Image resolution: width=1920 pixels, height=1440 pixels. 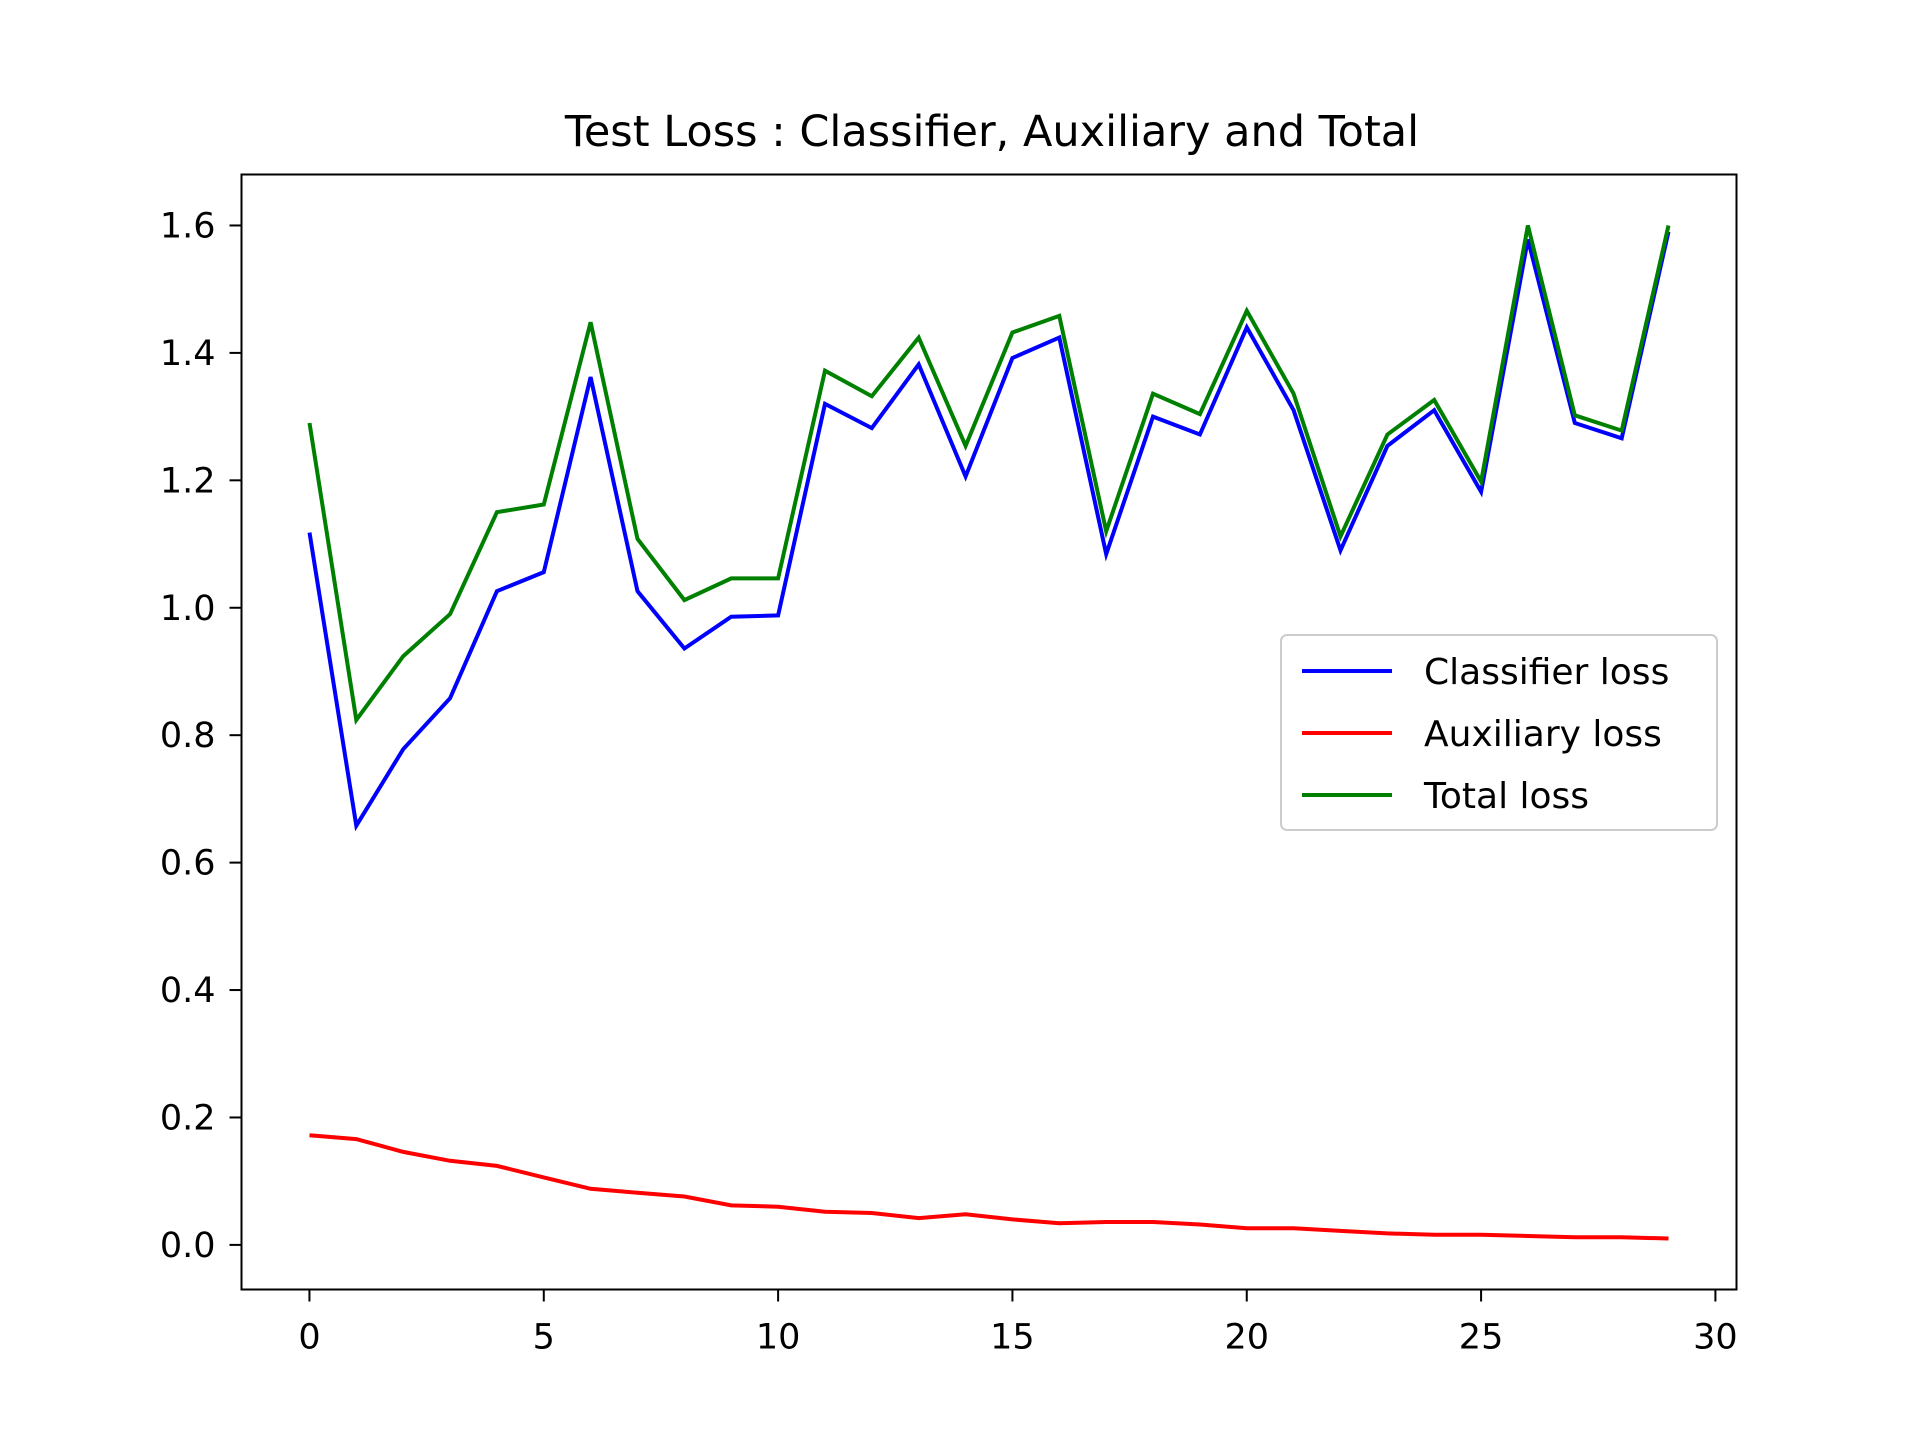 What do you see at coordinates (188, 736) in the screenshot?
I see `y-tick-label: 0.8` at bounding box center [188, 736].